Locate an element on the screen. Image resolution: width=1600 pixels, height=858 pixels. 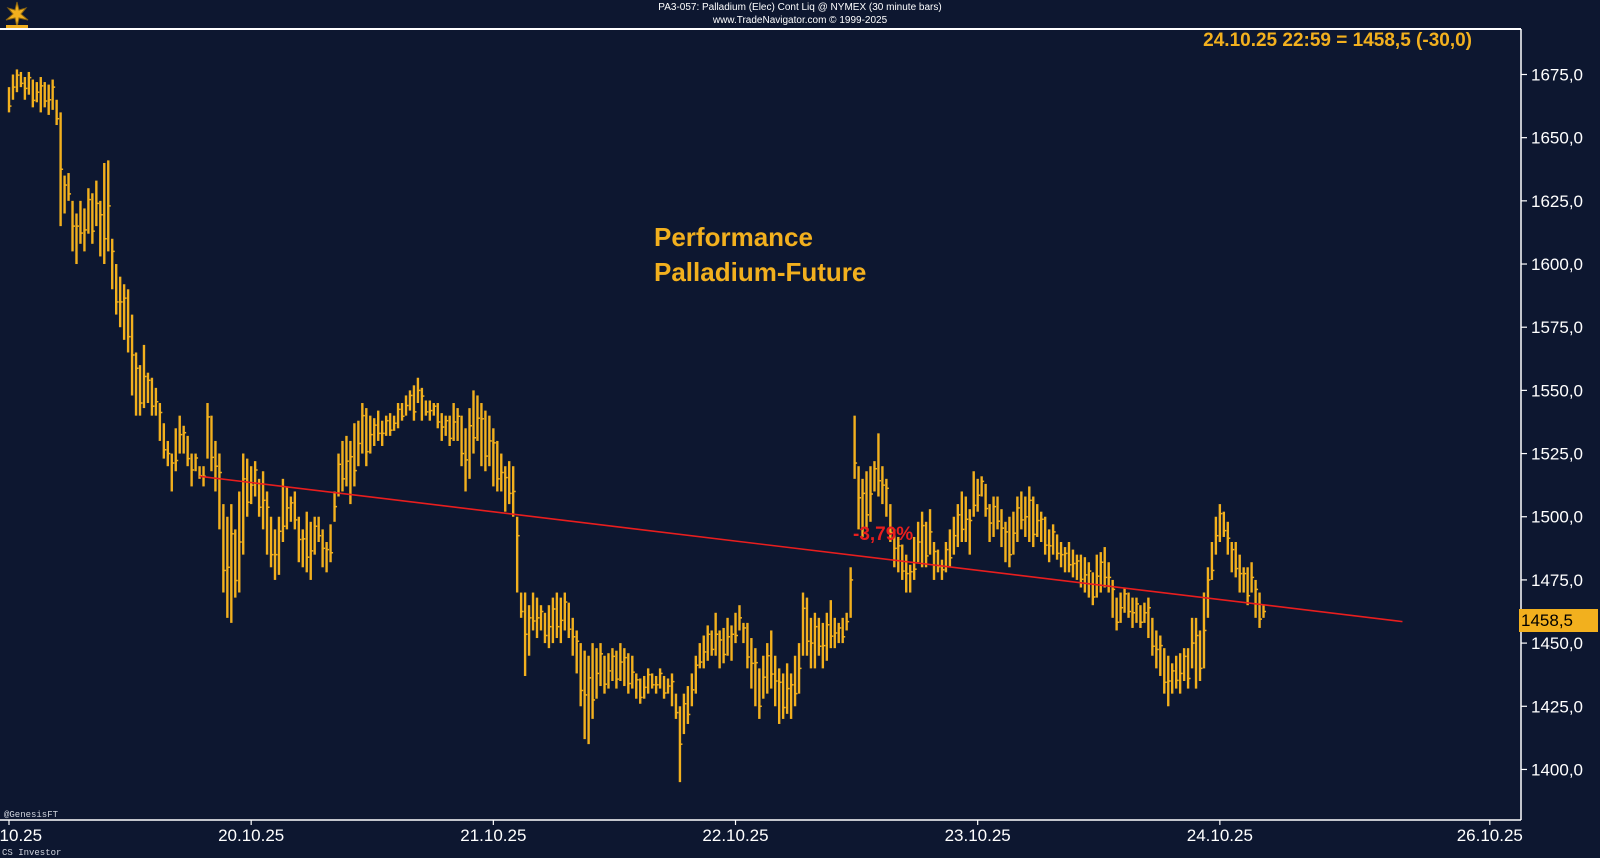
performance-trendline is located at coordinates (801, 549).